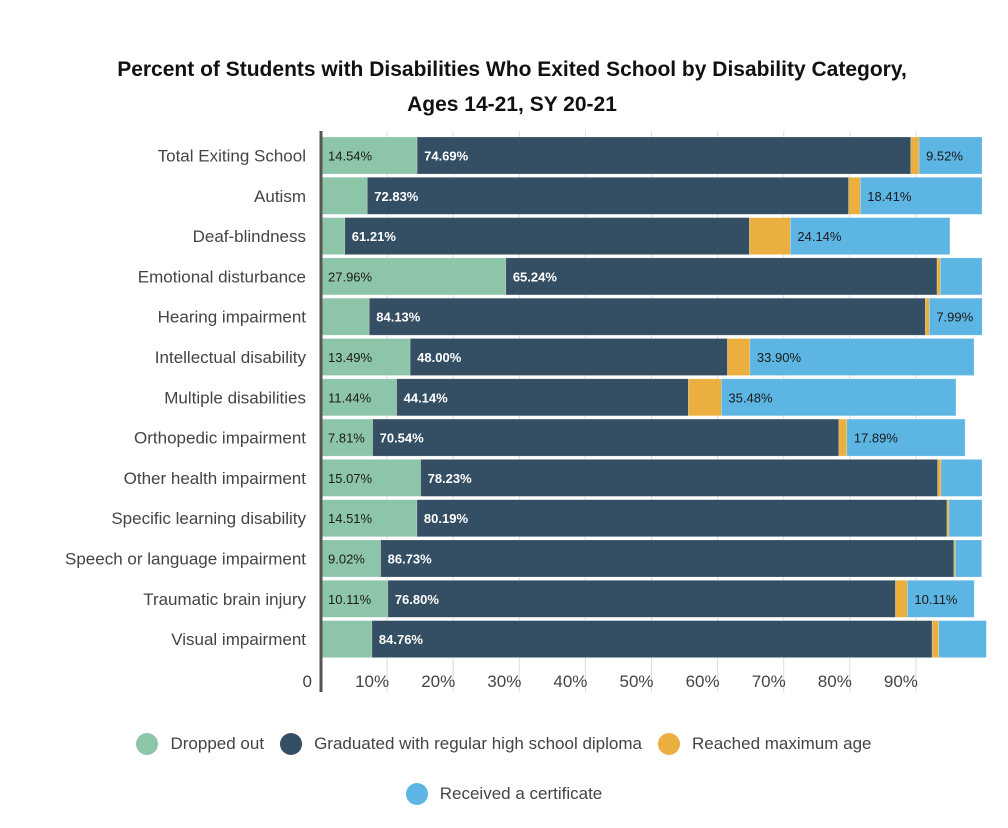  What do you see at coordinates (965, 518) in the screenshot?
I see `bar-segment-received-a-certificate-specific-learning-disability` at bounding box center [965, 518].